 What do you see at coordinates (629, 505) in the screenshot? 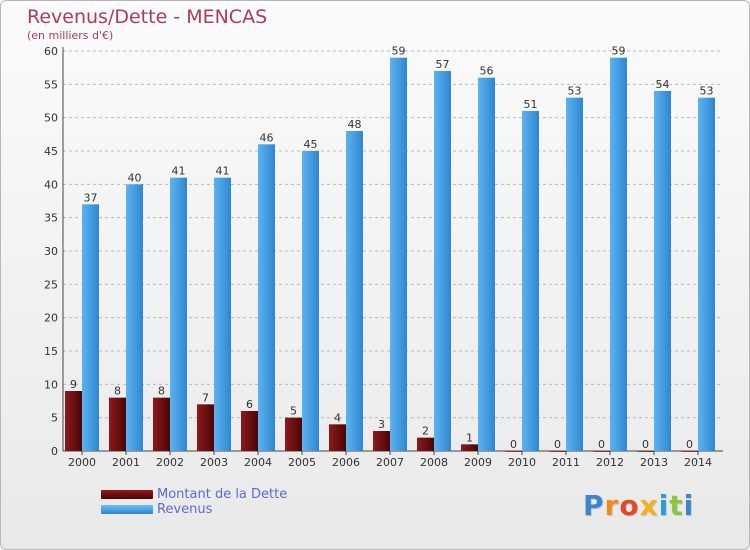
I see `logo-letter: o` at bounding box center [629, 505].